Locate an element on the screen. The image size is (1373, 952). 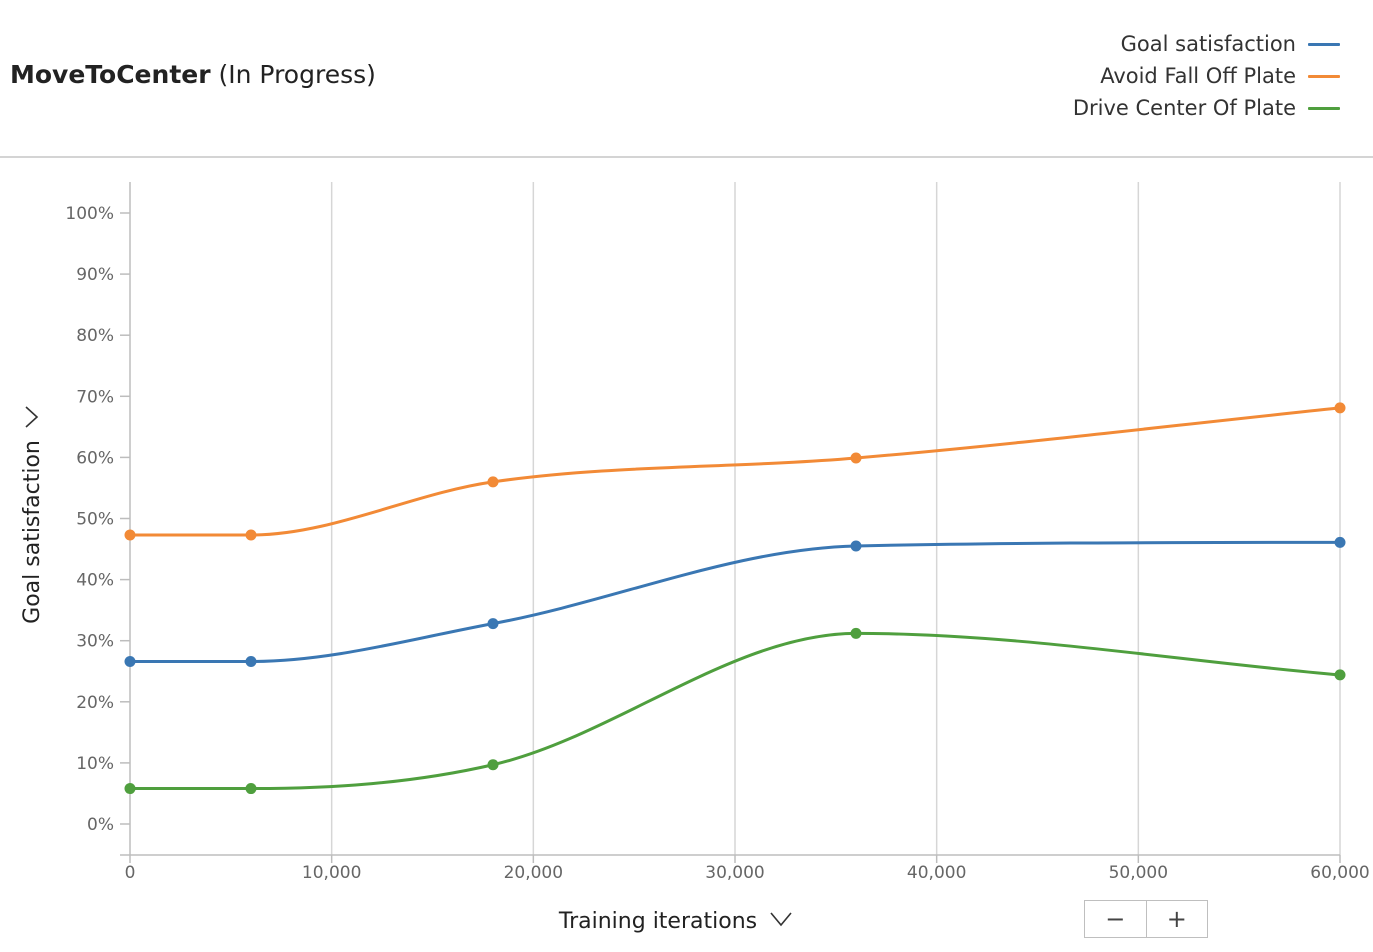
x-tick-label: 10,000 is located at coordinates (331, 873).